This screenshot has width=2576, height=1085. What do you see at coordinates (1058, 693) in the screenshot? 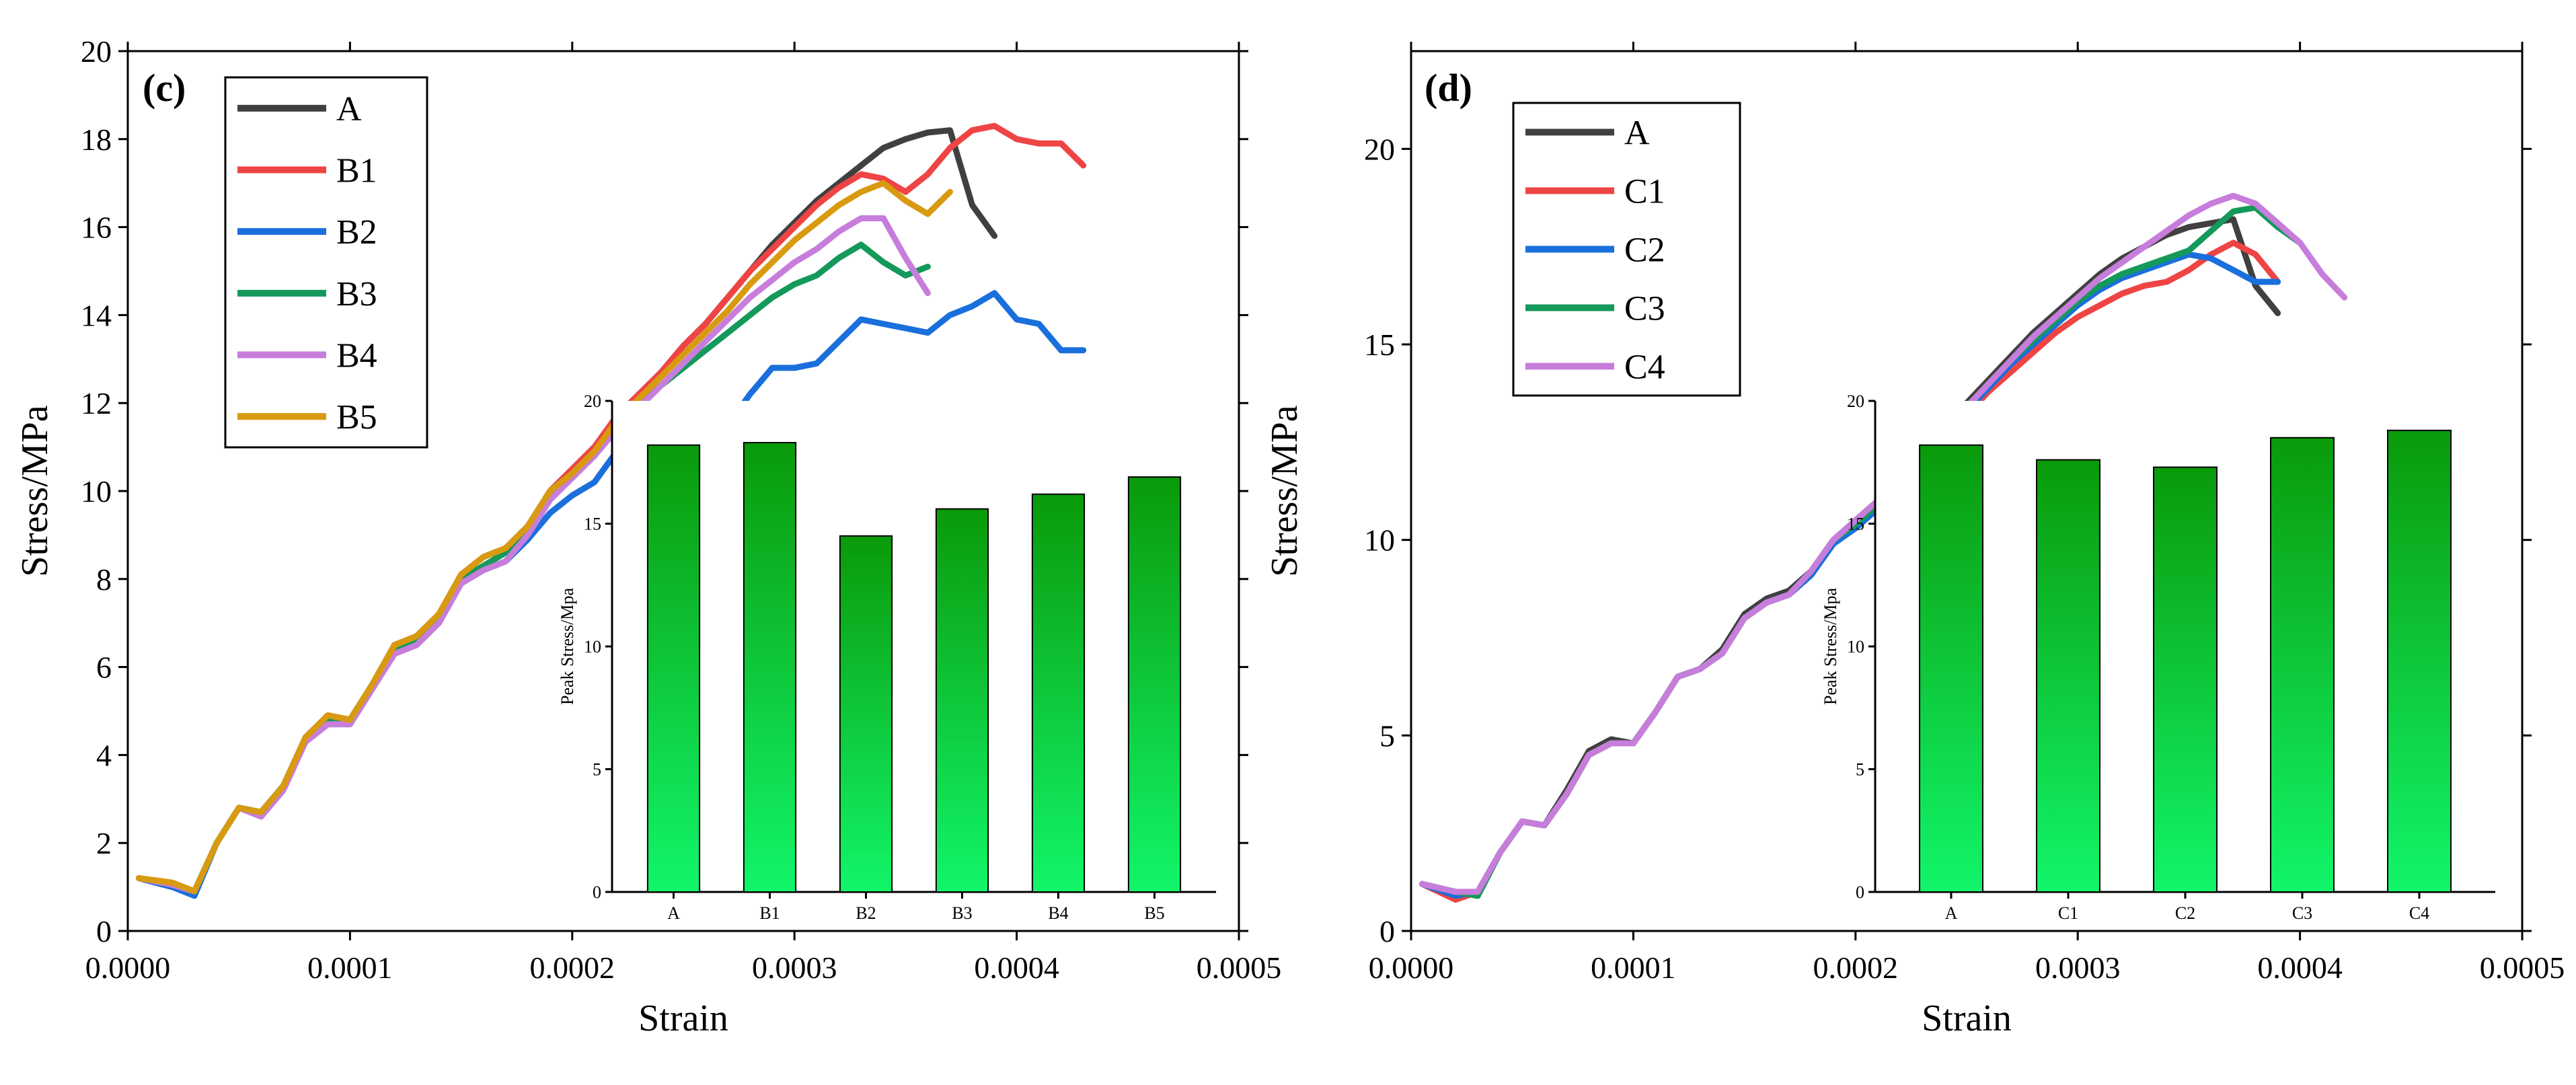
I see `inset-bar-b4-c` at bounding box center [1058, 693].